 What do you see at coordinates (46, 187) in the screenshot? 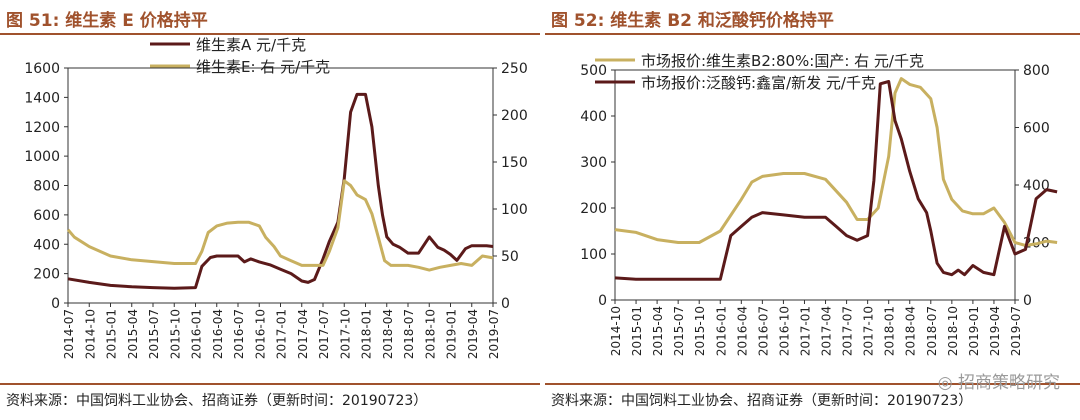
I see `y-left-tick-label: 800` at bounding box center [46, 187].